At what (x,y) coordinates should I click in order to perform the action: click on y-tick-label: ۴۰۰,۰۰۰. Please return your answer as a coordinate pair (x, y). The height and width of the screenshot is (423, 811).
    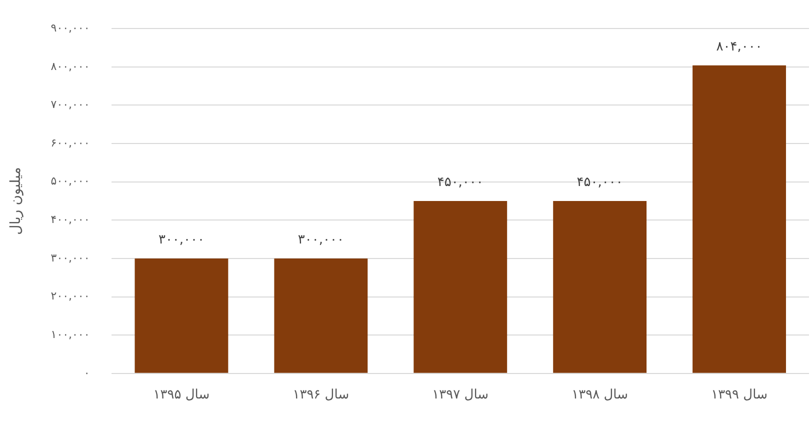
    Looking at the image, I should click on (70, 219).